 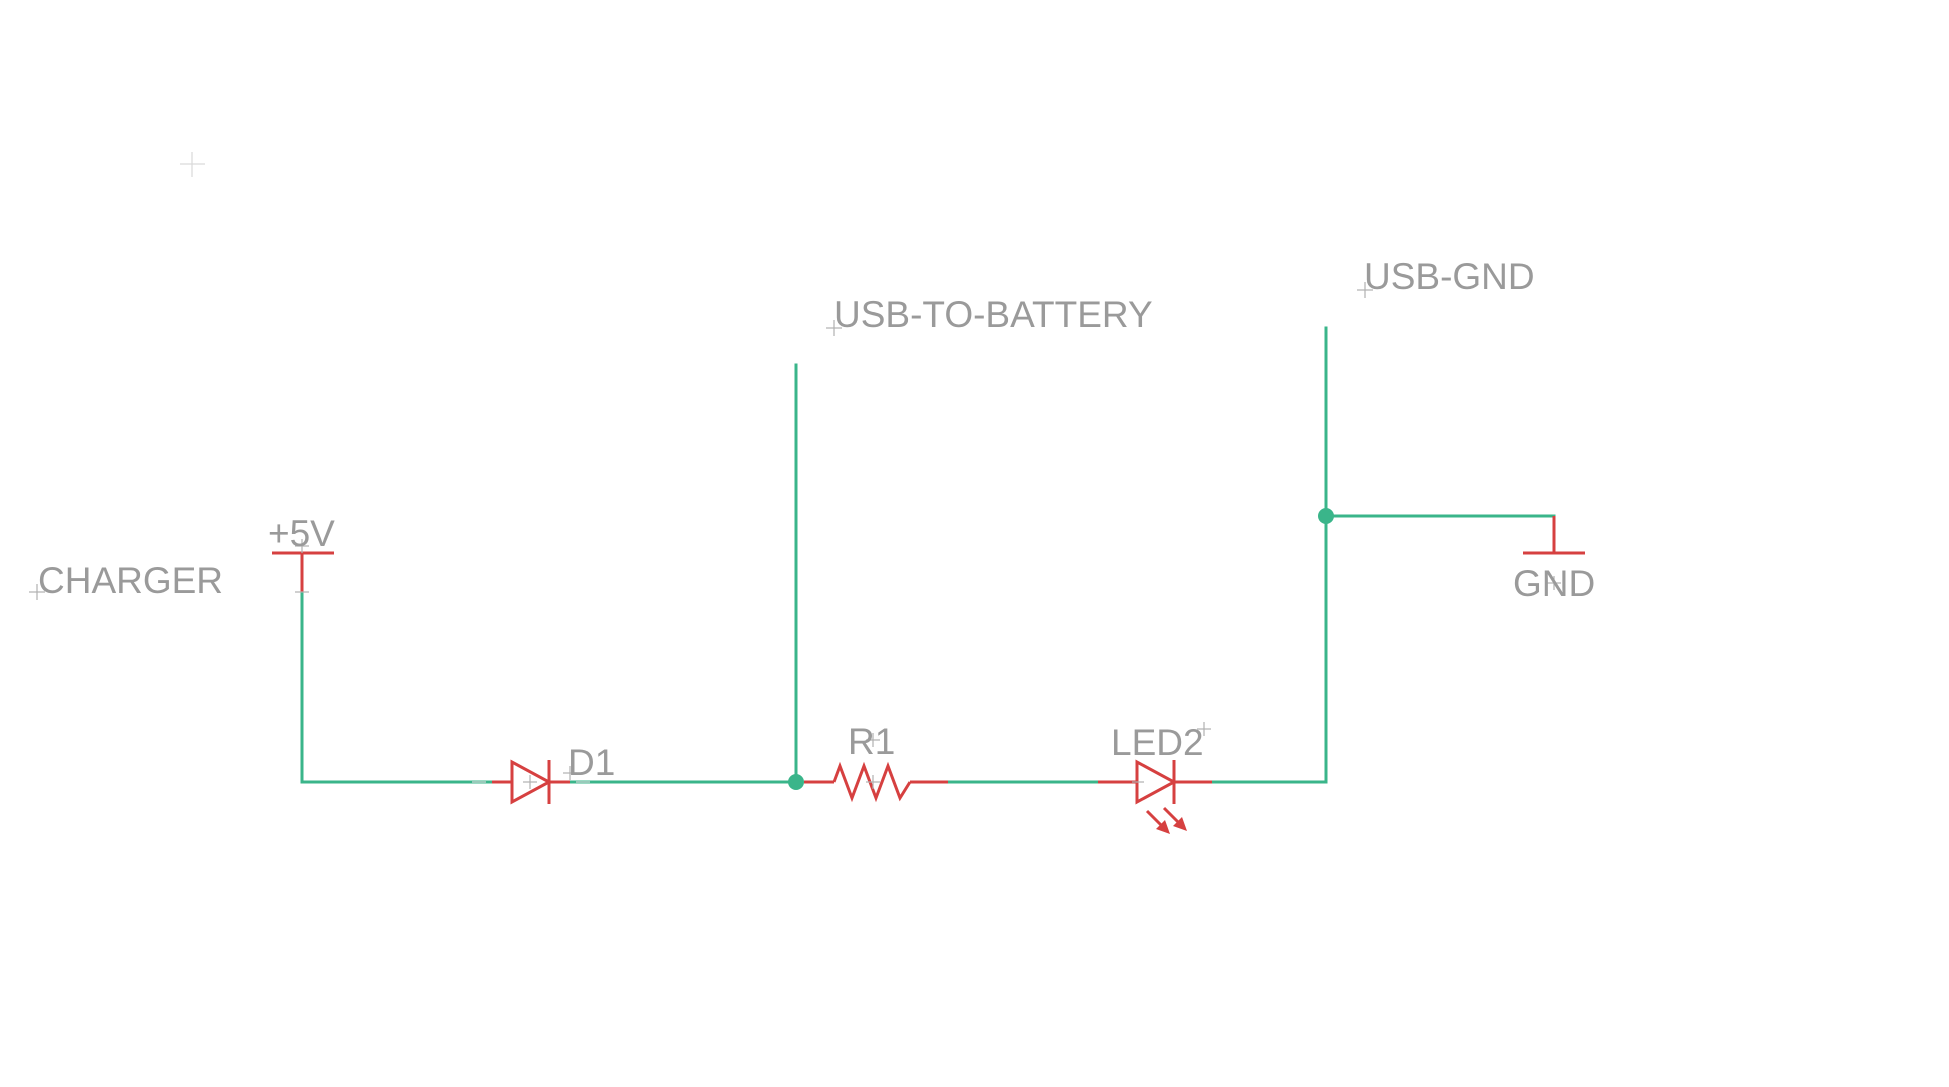 I want to click on supply-gnd: GND, so click(x=1554, y=560).